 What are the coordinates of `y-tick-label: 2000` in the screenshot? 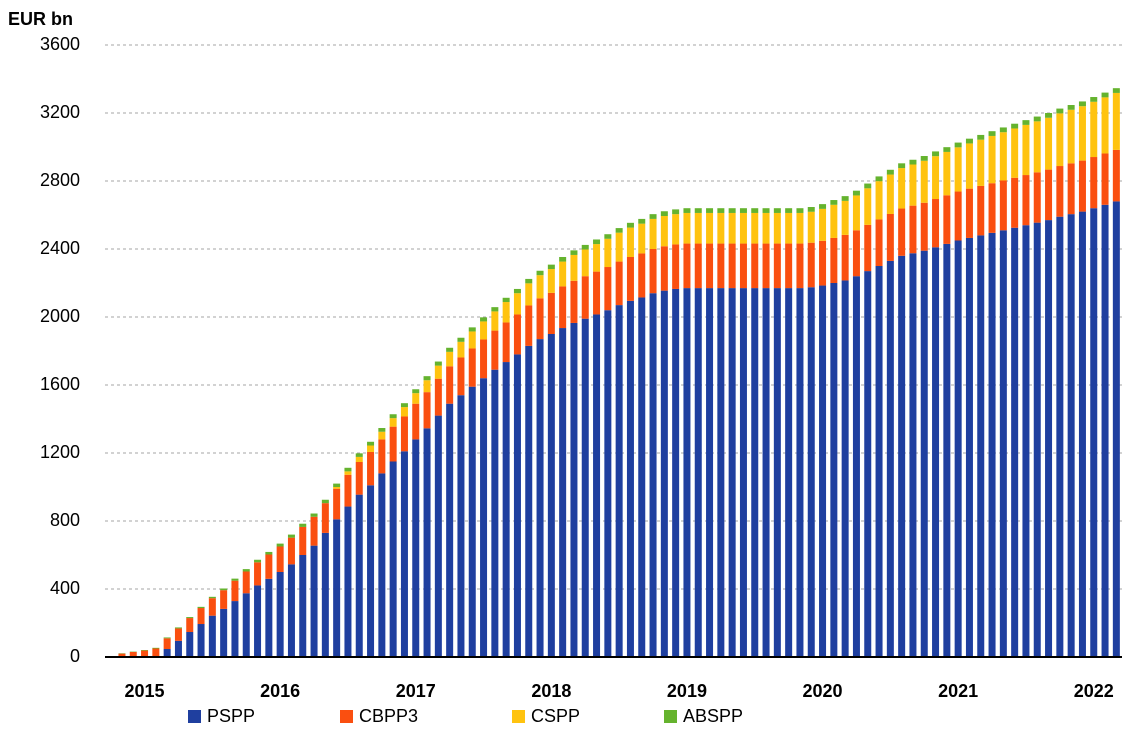 It's located at (60, 316).